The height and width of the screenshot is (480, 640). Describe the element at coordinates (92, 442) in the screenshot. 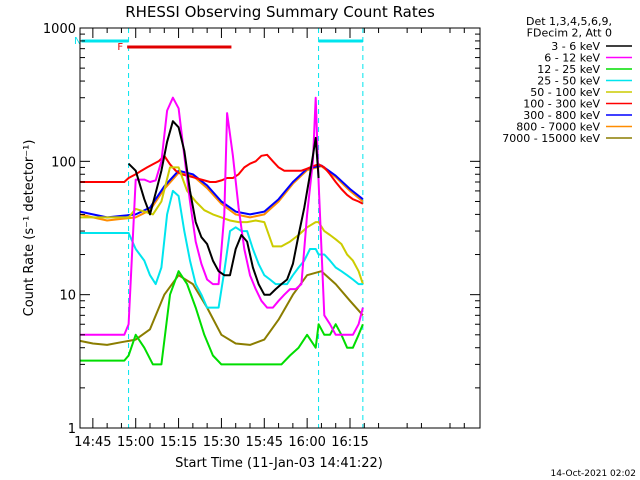

I see `x-tick-label: 14:45` at that location.